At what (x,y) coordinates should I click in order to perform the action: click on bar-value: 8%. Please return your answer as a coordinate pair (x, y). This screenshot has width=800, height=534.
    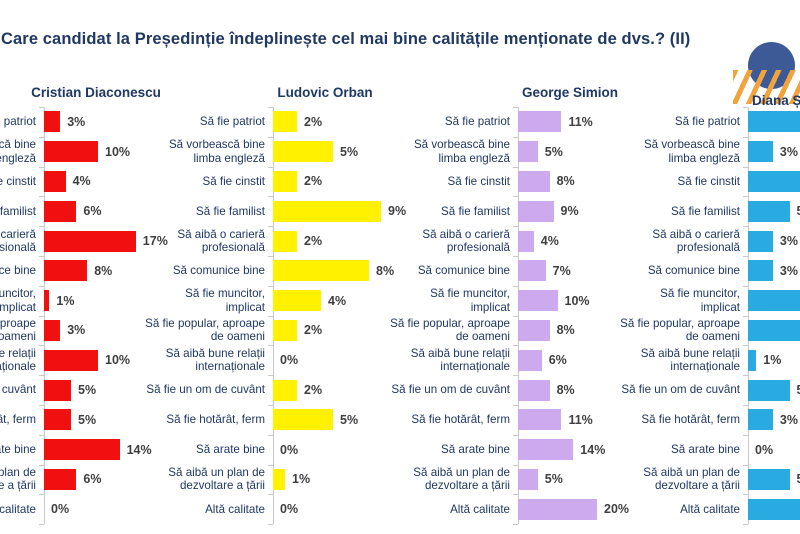
    Looking at the image, I should click on (565, 181).